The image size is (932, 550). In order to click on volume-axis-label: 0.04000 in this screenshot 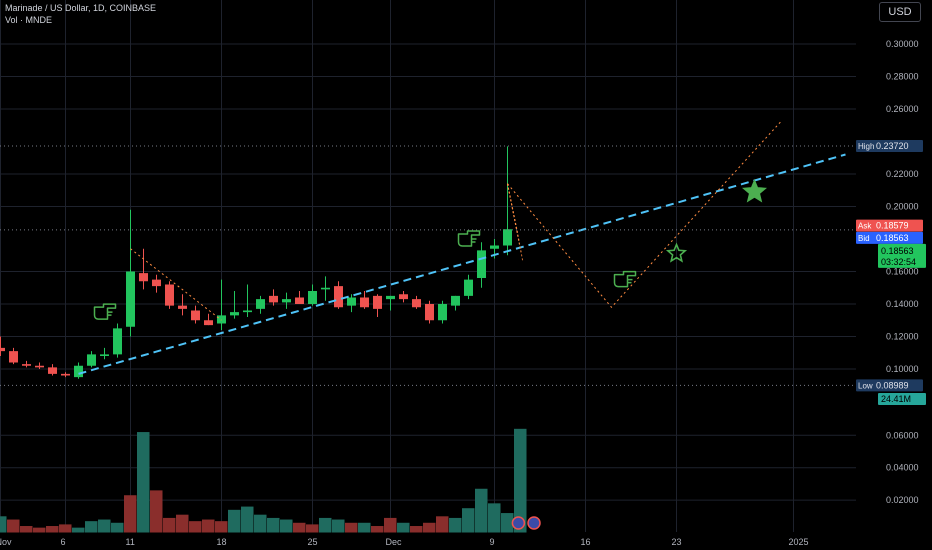, I will do `click(902, 468)`.